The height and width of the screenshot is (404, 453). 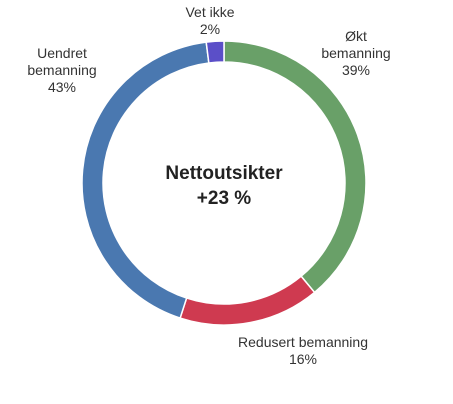 What do you see at coordinates (303, 342) in the screenshot?
I see `category-name: Redusert bemanning` at bounding box center [303, 342].